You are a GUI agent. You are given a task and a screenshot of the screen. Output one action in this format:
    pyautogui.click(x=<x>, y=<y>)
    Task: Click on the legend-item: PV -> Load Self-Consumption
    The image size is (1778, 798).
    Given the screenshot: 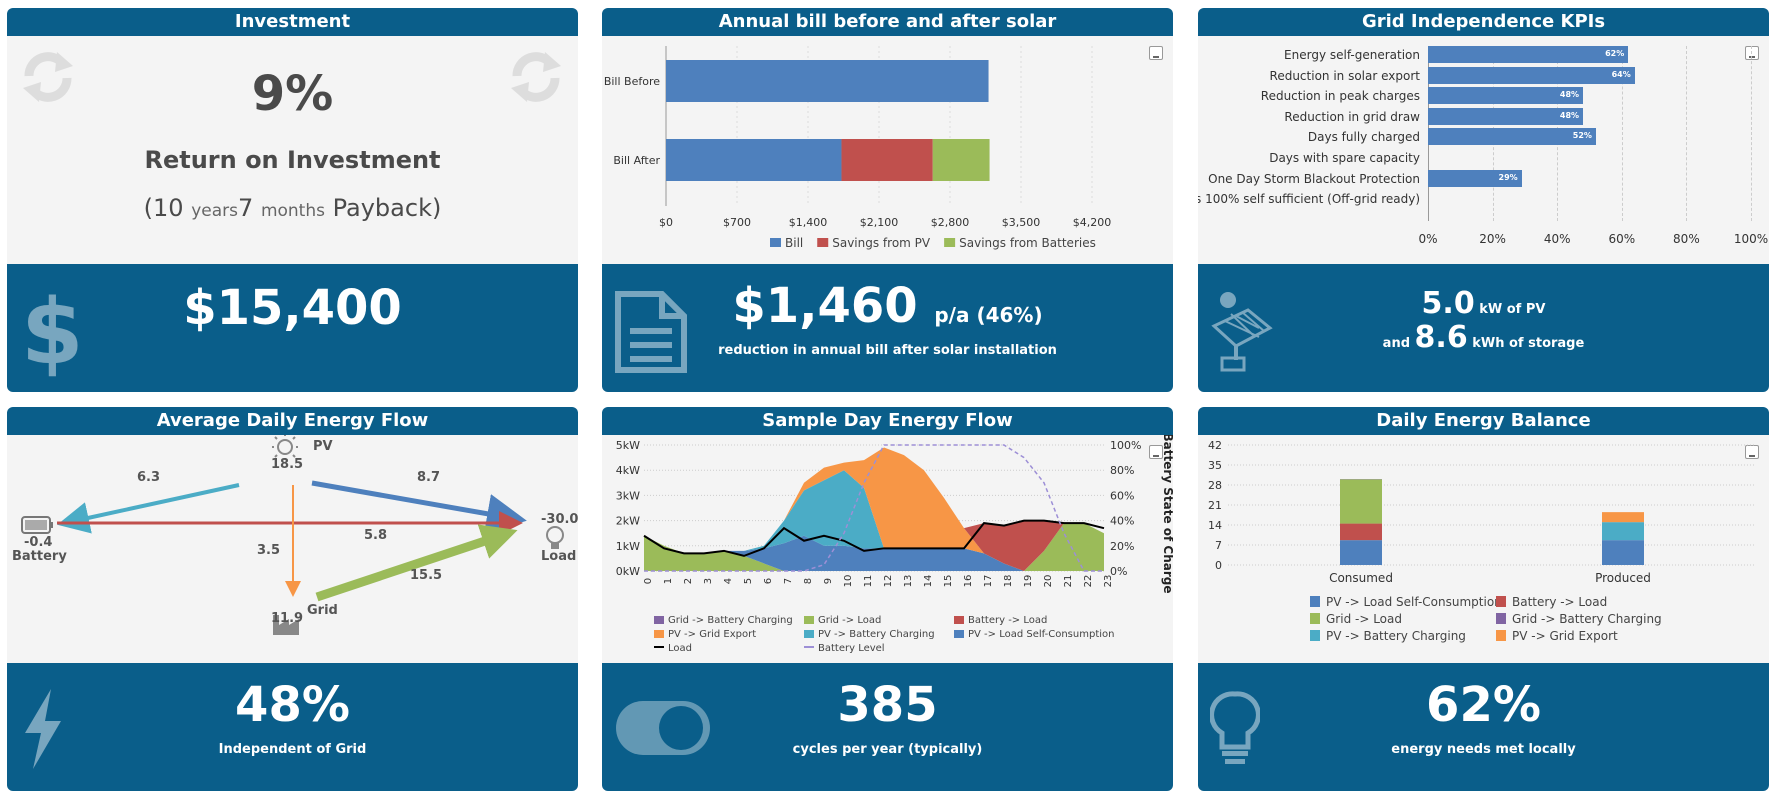 What is the action you would take?
    pyautogui.click(x=1034, y=634)
    